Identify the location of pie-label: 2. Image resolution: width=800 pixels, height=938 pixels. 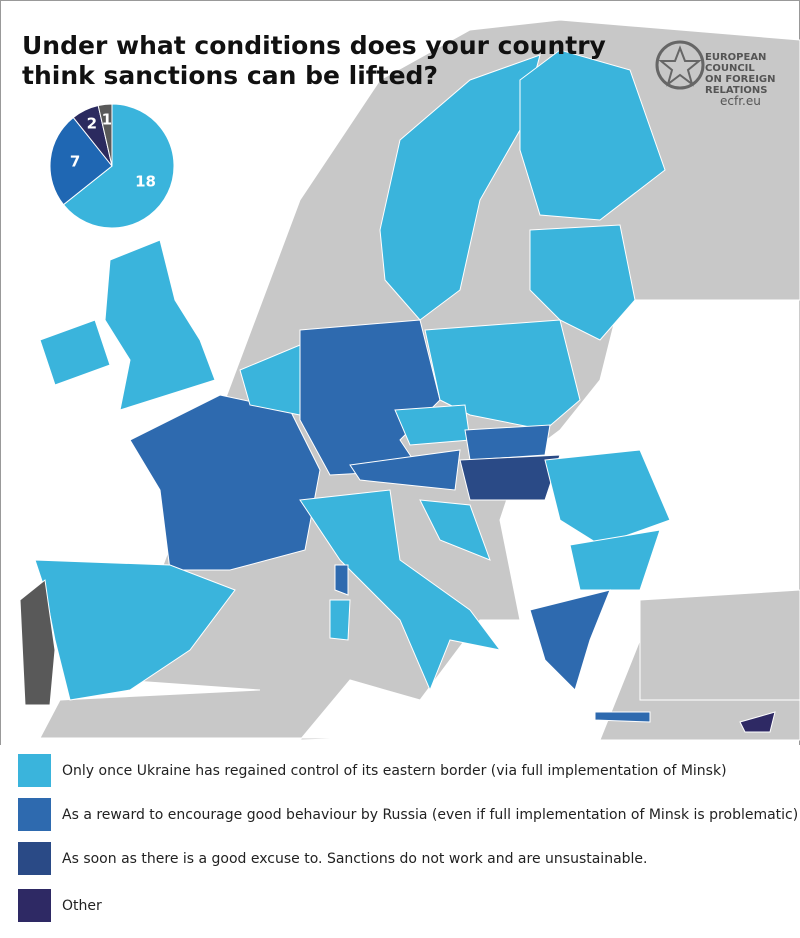
(92, 124).